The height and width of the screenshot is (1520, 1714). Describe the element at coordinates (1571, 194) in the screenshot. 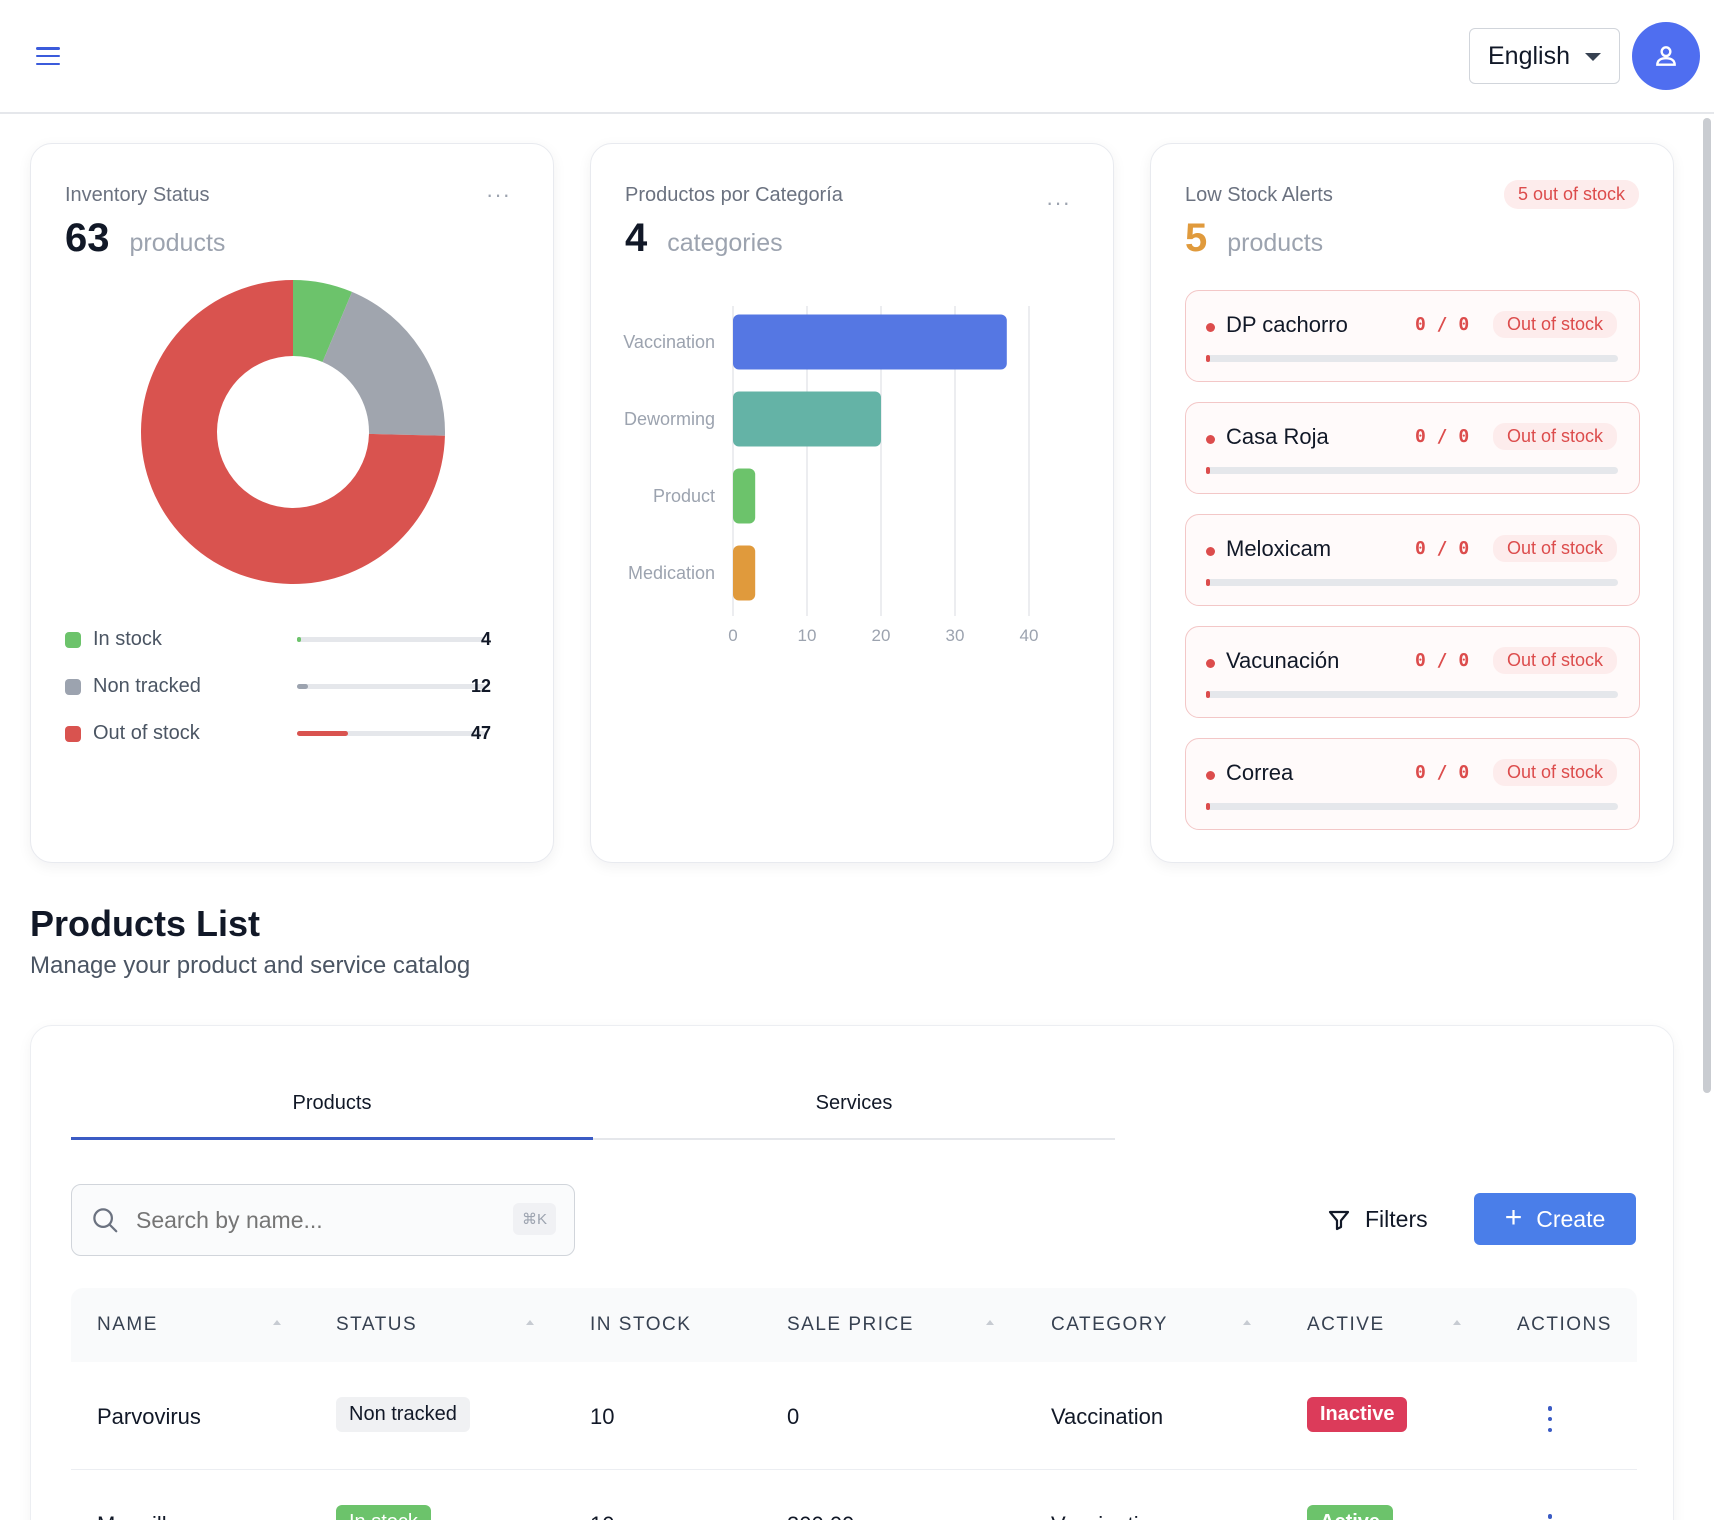

I see `out-of-stock-badge: 5 out of stock` at that location.